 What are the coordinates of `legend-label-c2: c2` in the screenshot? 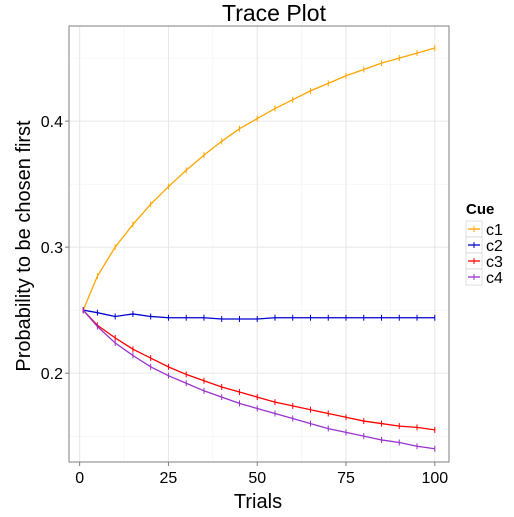 It's located at (494, 246).